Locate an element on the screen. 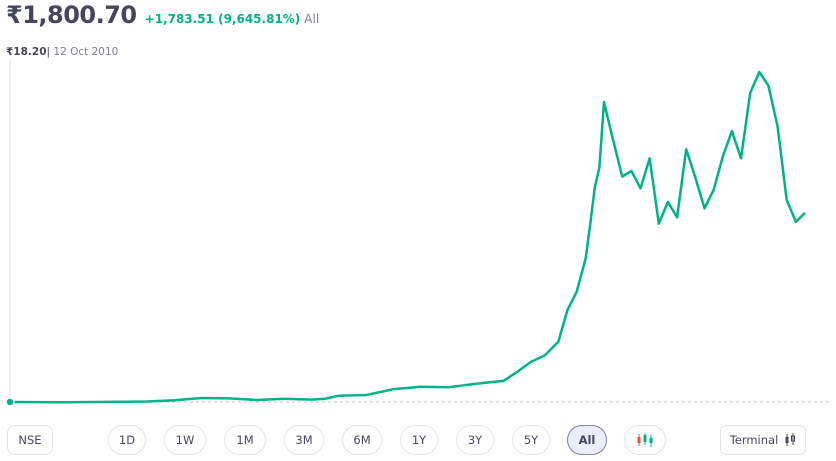 The image size is (836, 461). range-1m-button: 1M is located at coordinates (245, 440).